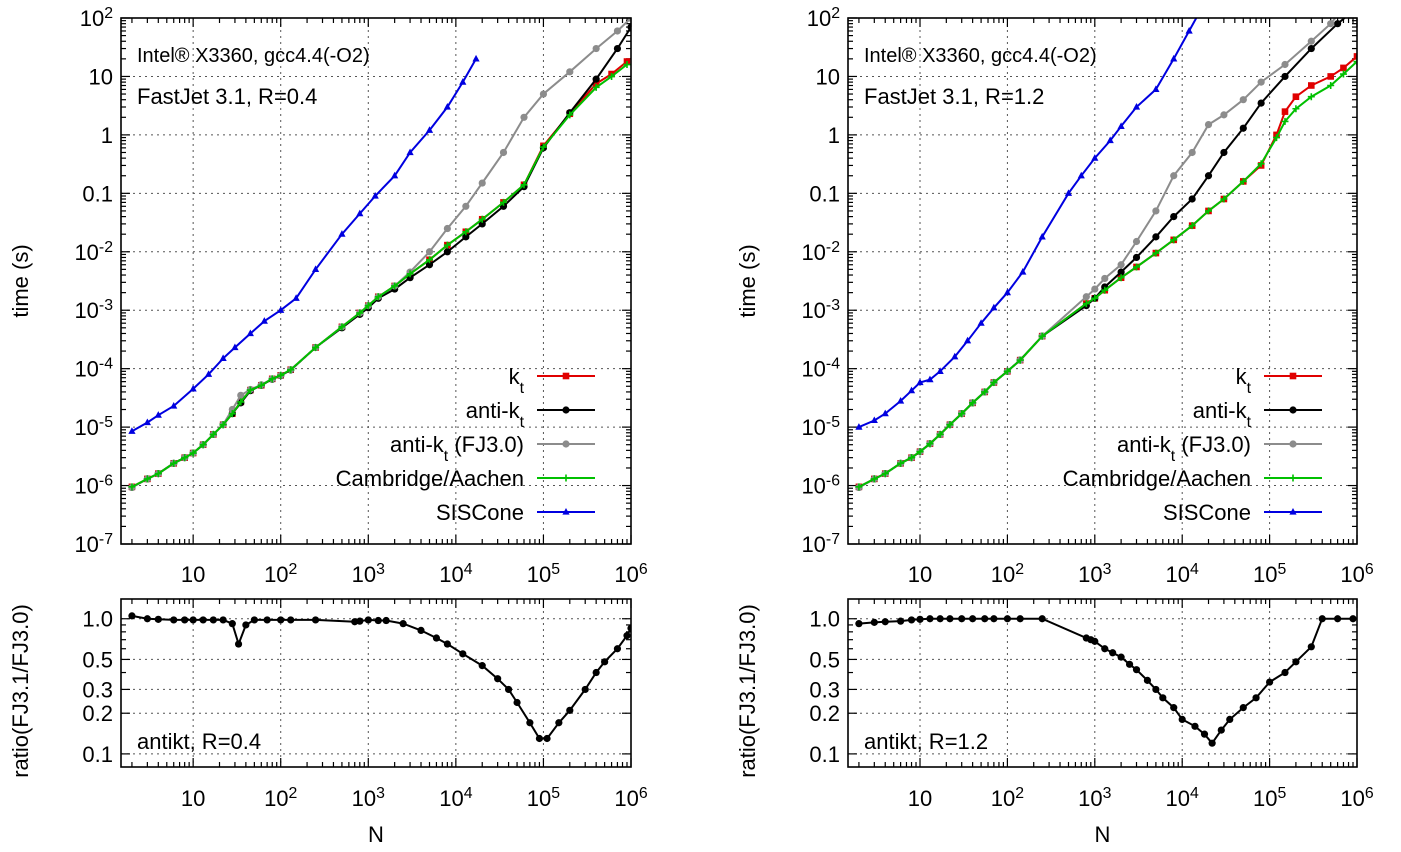 The width and height of the screenshot is (1401, 852). What do you see at coordinates (1007, 798) in the screenshot?
I see `x-tick-label: 10²` at bounding box center [1007, 798].